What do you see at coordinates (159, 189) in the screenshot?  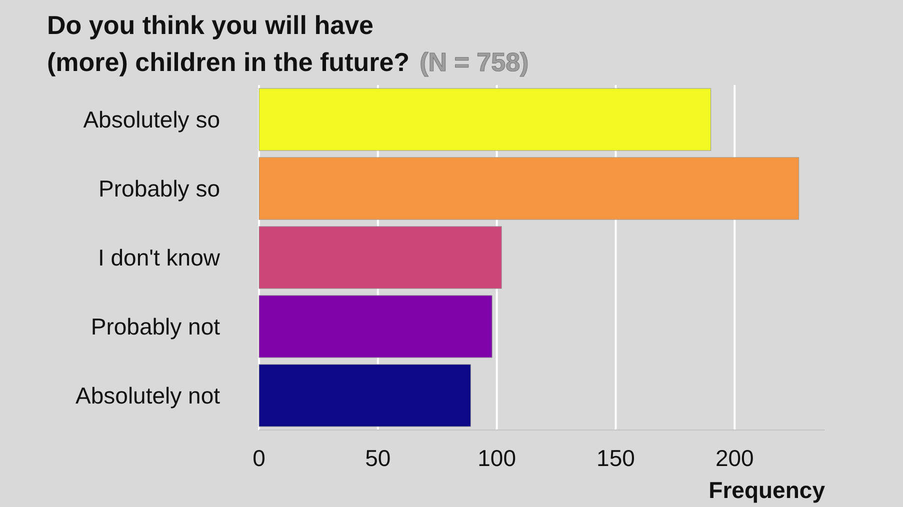 I see `y-tick-label: Probably so` at bounding box center [159, 189].